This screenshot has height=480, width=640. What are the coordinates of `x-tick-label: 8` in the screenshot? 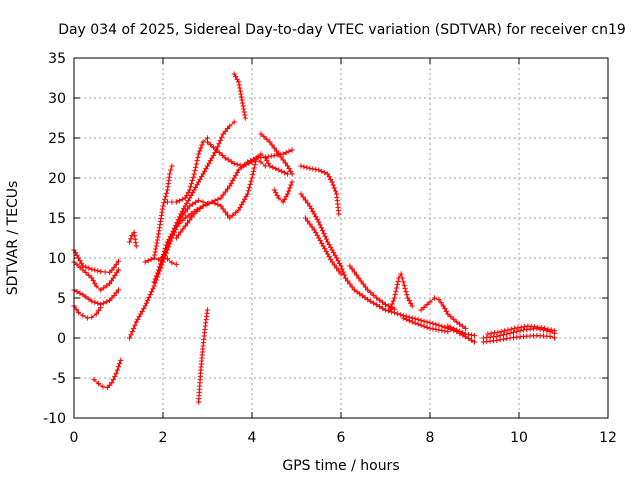 It's located at (430, 438).